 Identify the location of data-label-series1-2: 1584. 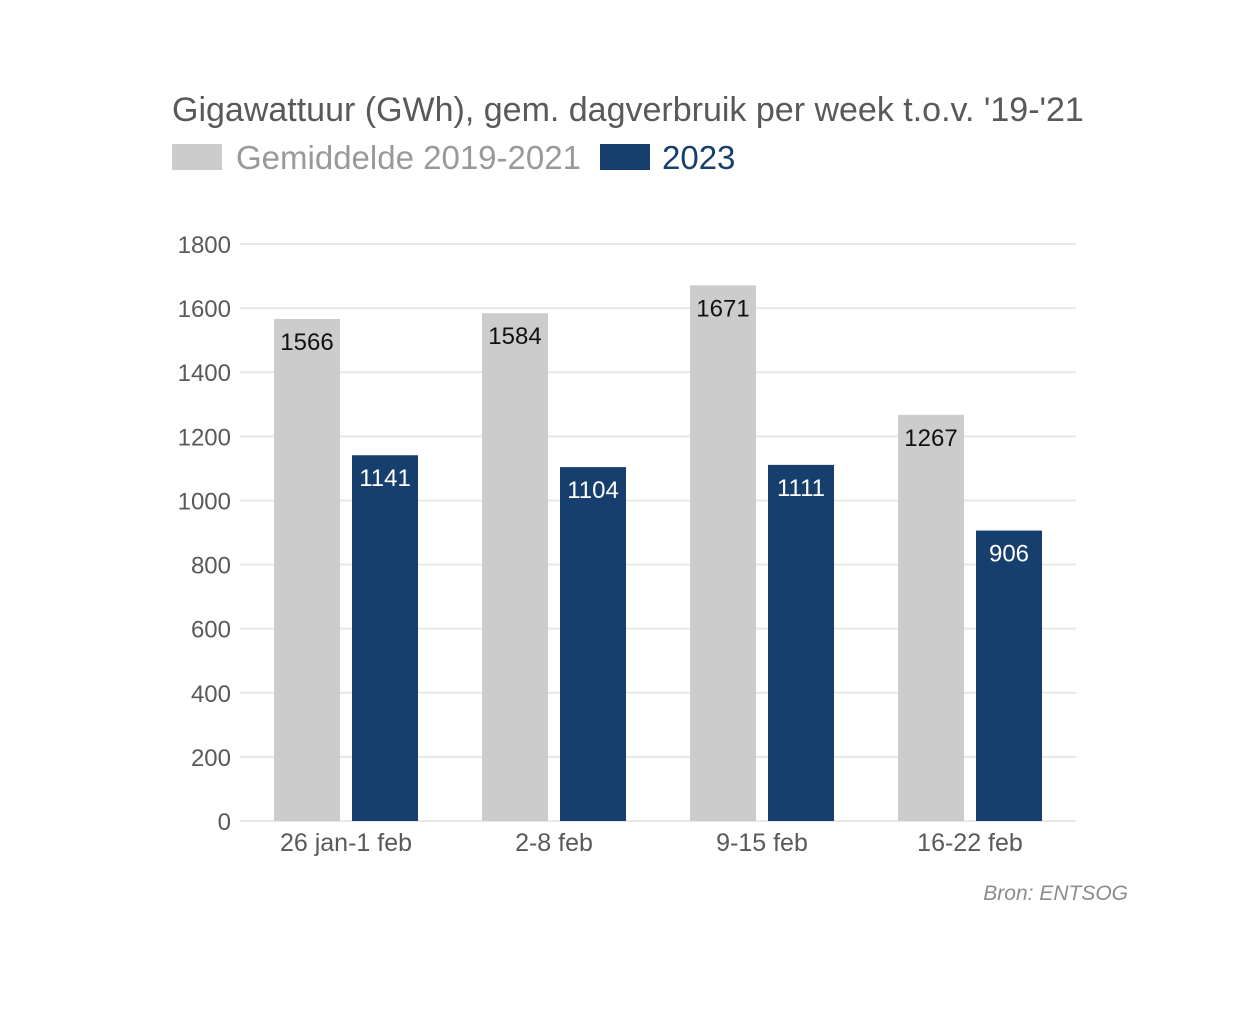
(514, 336).